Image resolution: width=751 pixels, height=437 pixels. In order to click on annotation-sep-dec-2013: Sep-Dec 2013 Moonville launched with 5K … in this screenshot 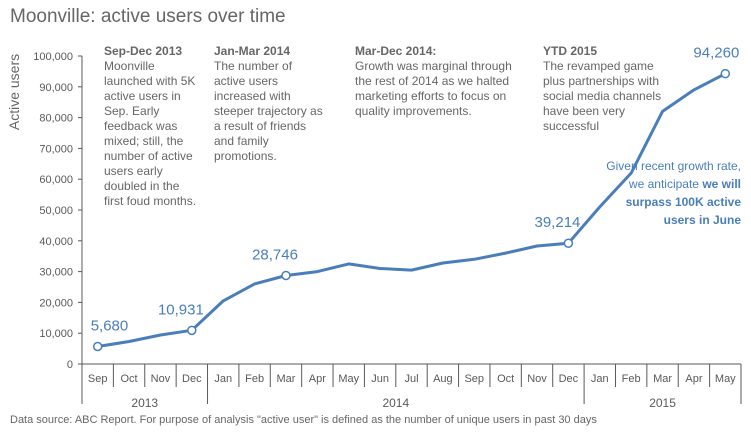, I will do `click(153, 126)`.